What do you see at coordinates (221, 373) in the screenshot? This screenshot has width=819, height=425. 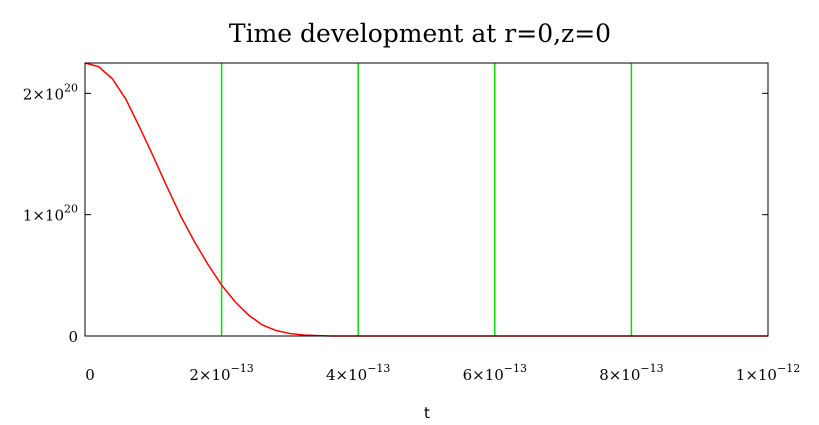 I see `x-tick-label-1: 2×10⁻¹³` at bounding box center [221, 373].